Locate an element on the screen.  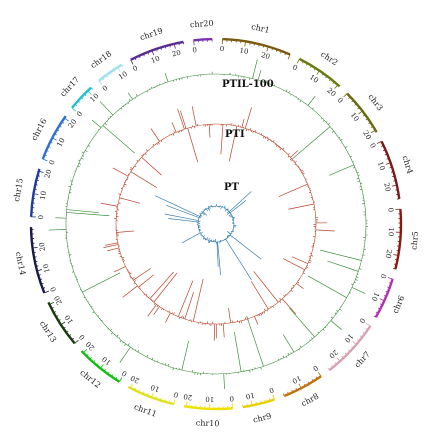
chromosome-label: chr6 is located at coordinates (399, 304).